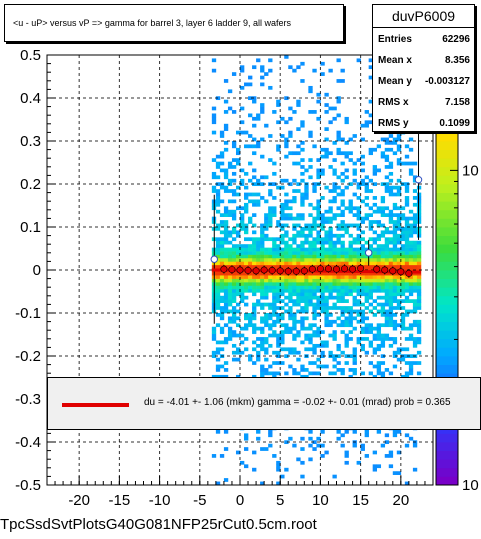 Image resolution: width=481 pixels, height=539 pixels. What do you see at coordinates (272, 270) in the screenshot?
I see `profile-point` at bounding box center [272, 270].